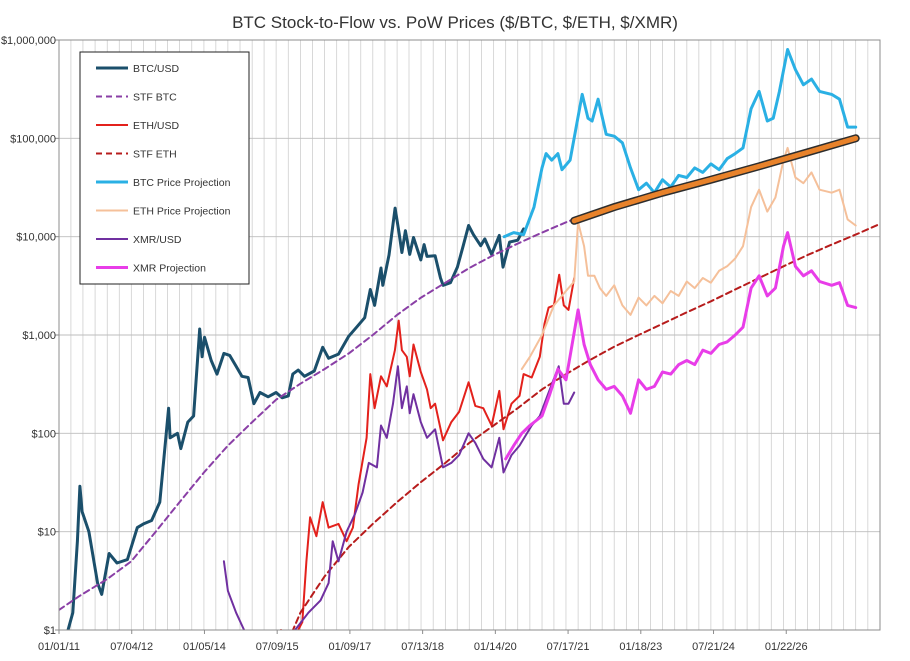 Image resolution: width=910 pixels, height=661 pixels. I want to click on legend-label: STF ETH, so click(155, 155).